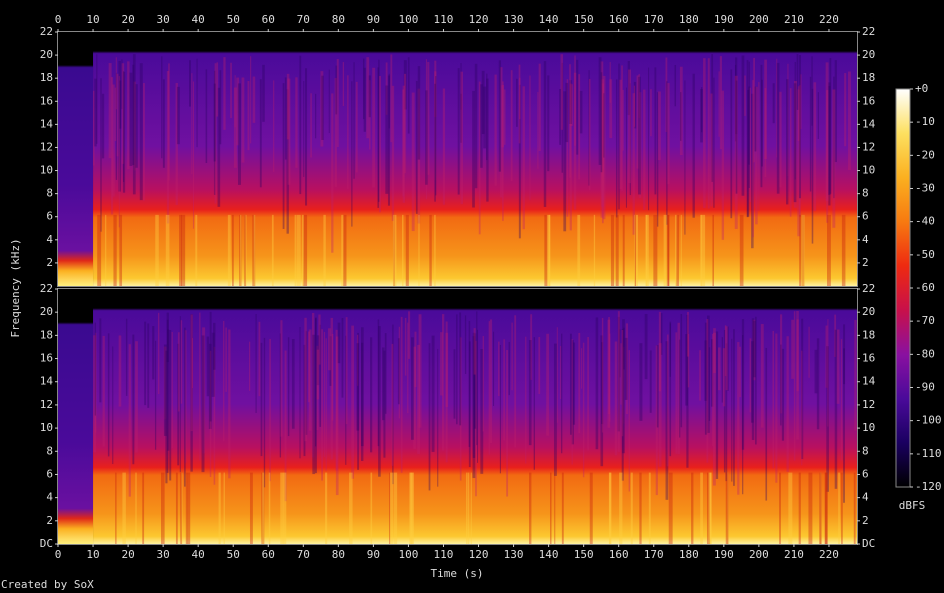  Describe the element at coordinates (549, 19) in the screenshot. I see `x-tick-label: 140` at that location.